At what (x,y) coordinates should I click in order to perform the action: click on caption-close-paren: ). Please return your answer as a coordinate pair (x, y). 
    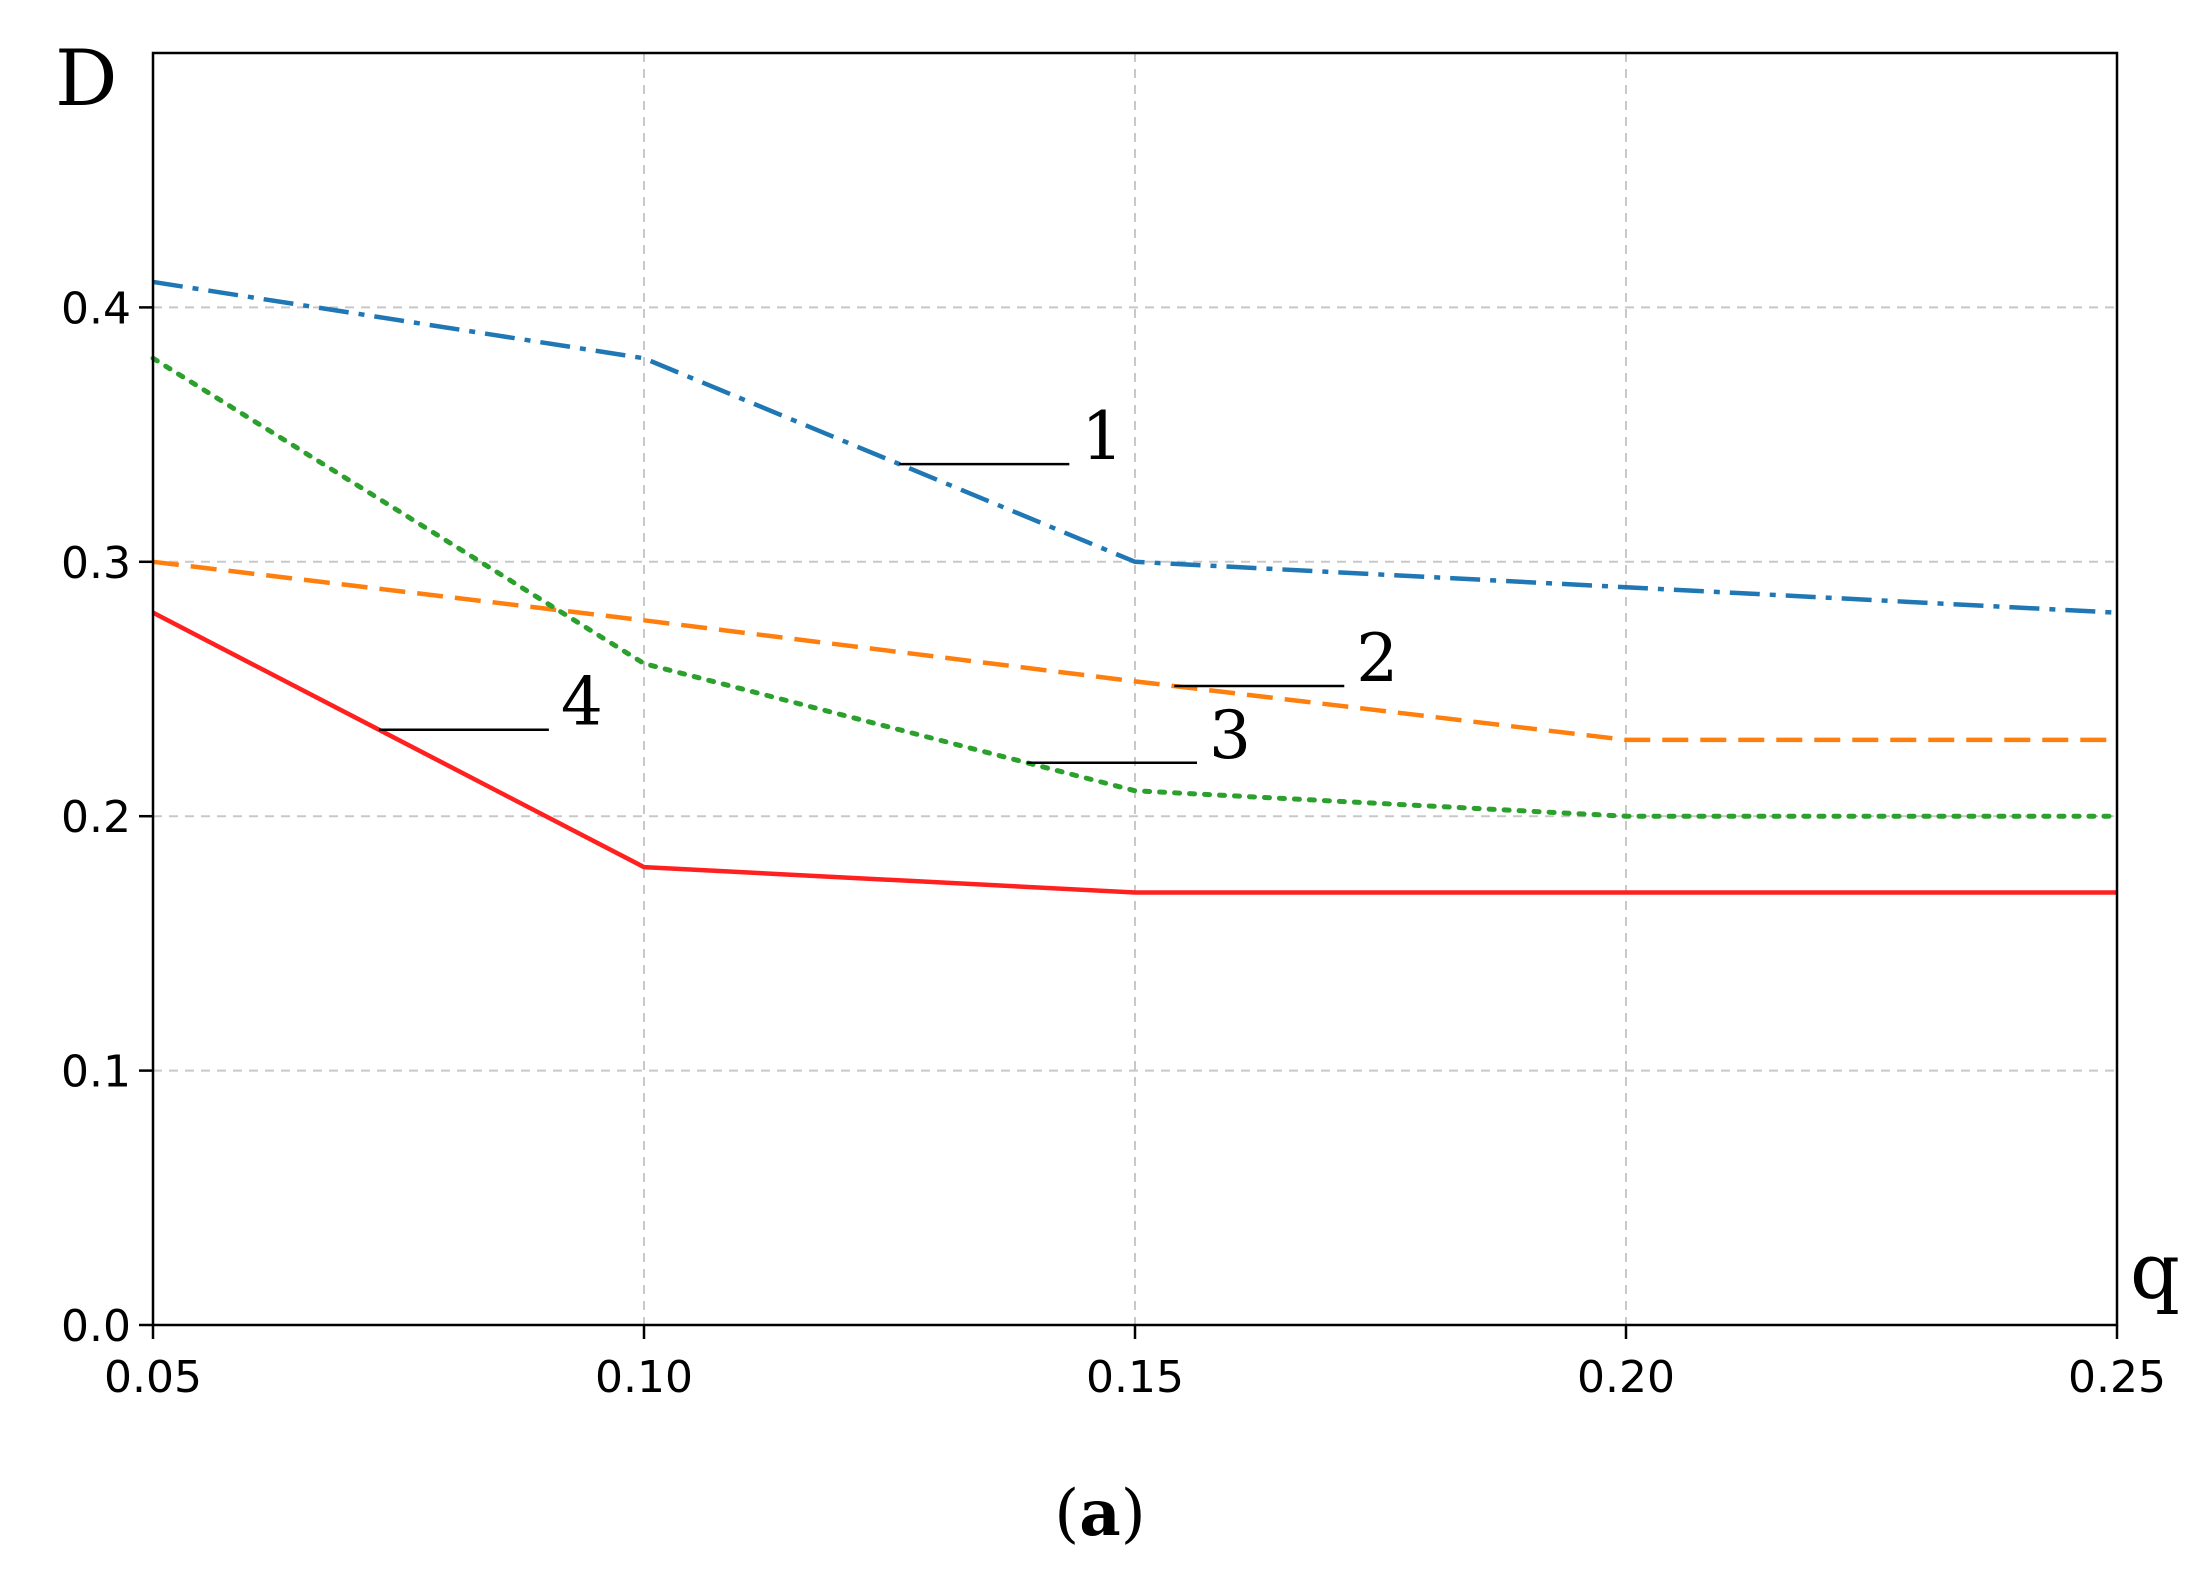
    Looking at the image, I should click on (1133, 1514).